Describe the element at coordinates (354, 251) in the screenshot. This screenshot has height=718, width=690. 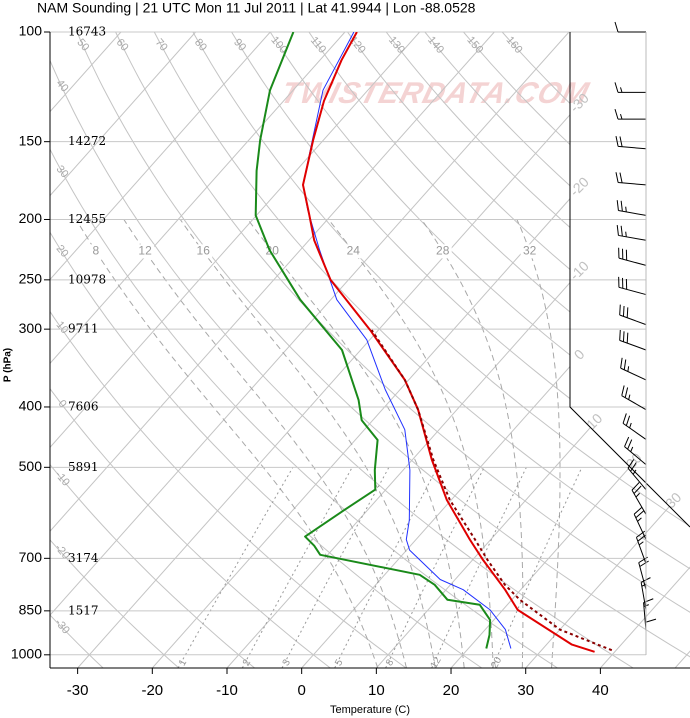
I see `moist-adiabat-label: 24` at that location.